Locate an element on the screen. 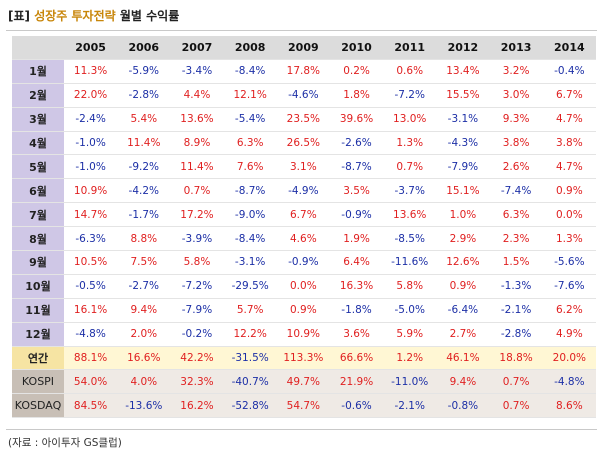 The height and width of the screenshot is (464, 603). return-cell: 8.6% is located at coordinates (569, 406).